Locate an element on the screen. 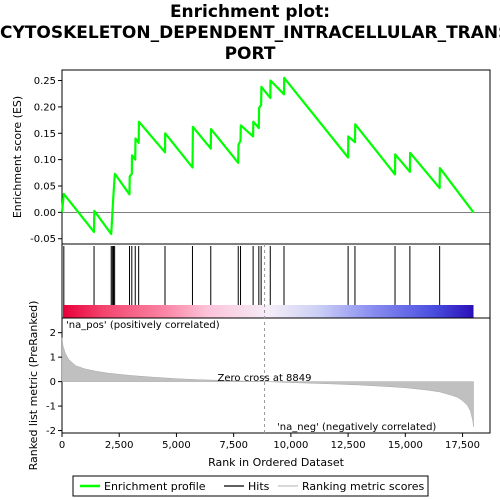 This screenshot has height=500, width=500. es-ylabel: Enrichment score (ES) is located at coordinates (17, 157).